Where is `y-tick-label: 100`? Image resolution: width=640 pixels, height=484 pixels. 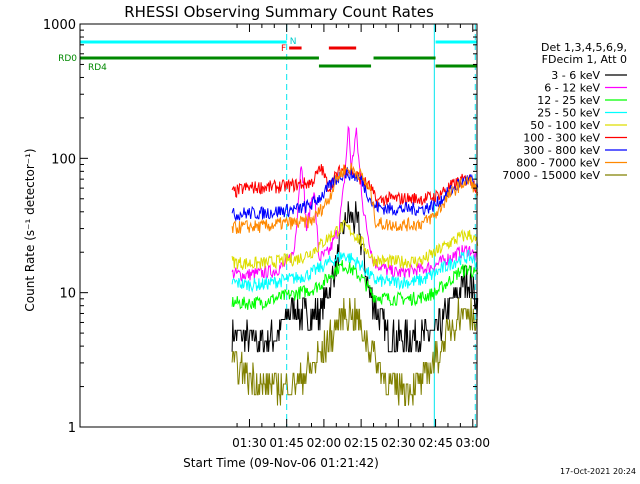
y-tick-label: 100 is located at coordinates (63, 159).